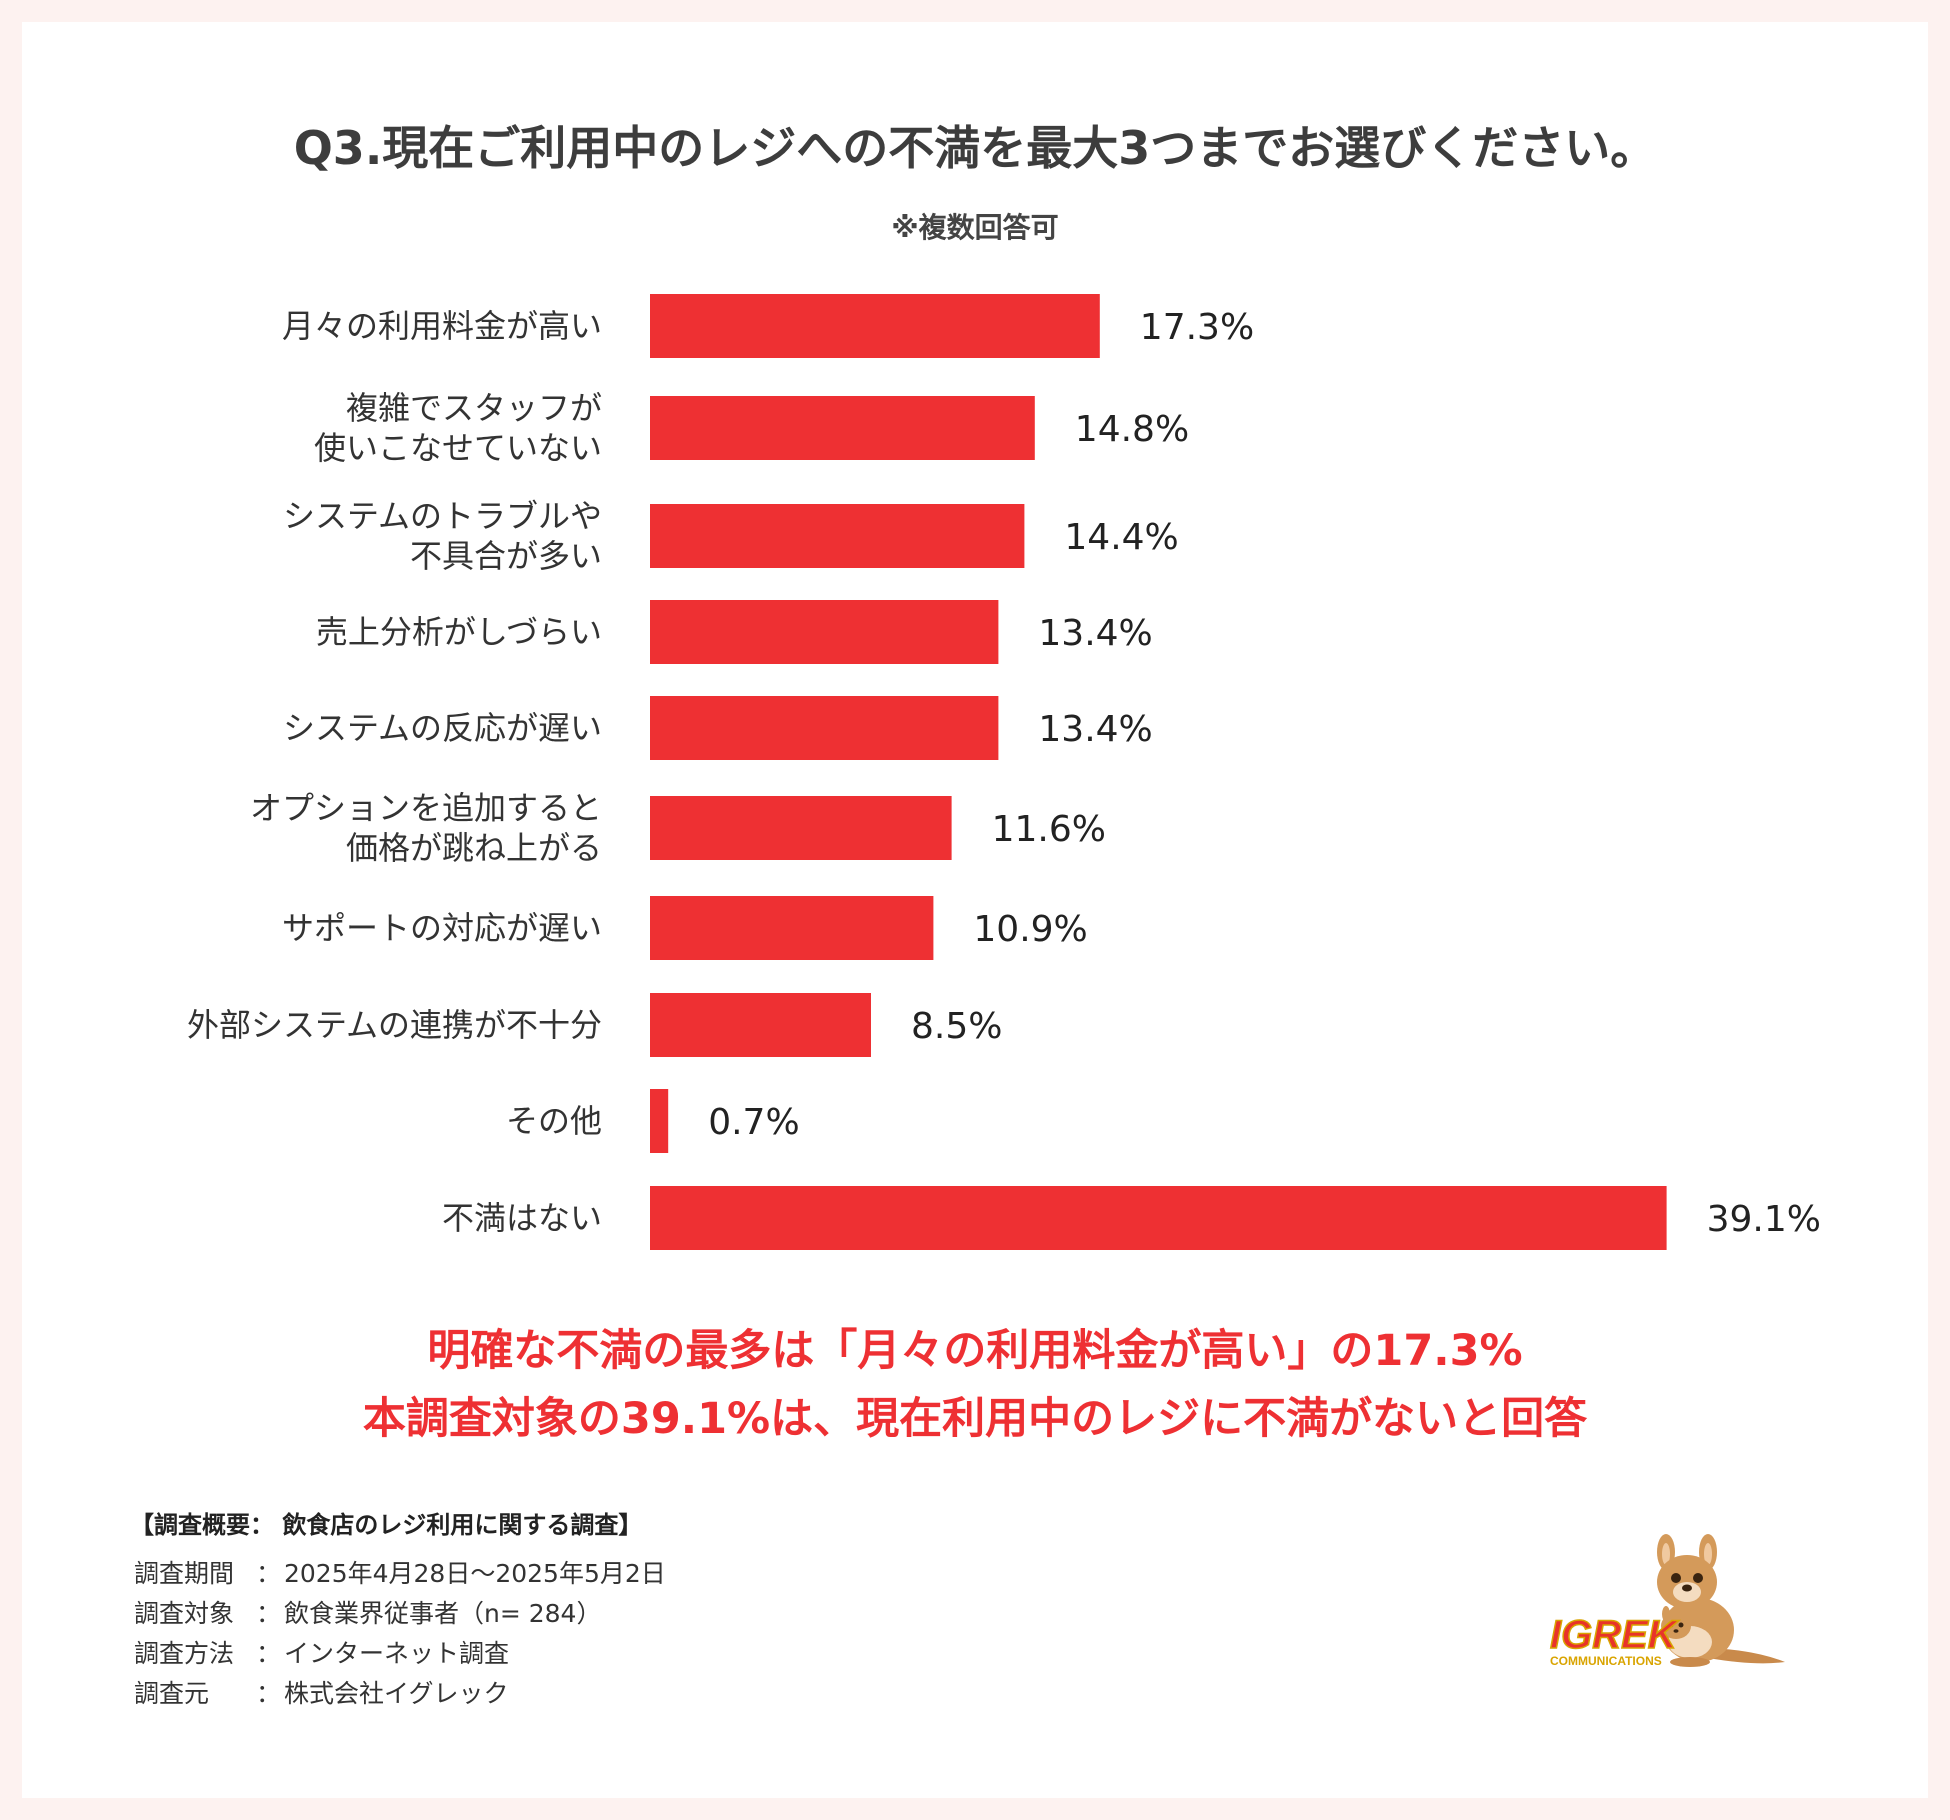 This screenshot has height=1820, width=1950. I want to click on survey-row-period: 調査期間 ： 2025年4月28日〜2025年5月2日, so click(400, 1572).